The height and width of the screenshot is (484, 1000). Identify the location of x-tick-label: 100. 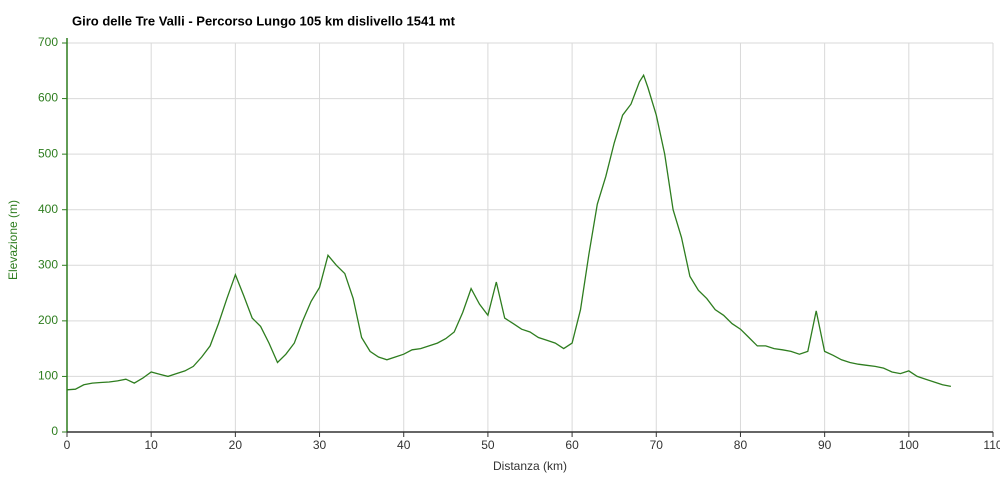
(909, 445).